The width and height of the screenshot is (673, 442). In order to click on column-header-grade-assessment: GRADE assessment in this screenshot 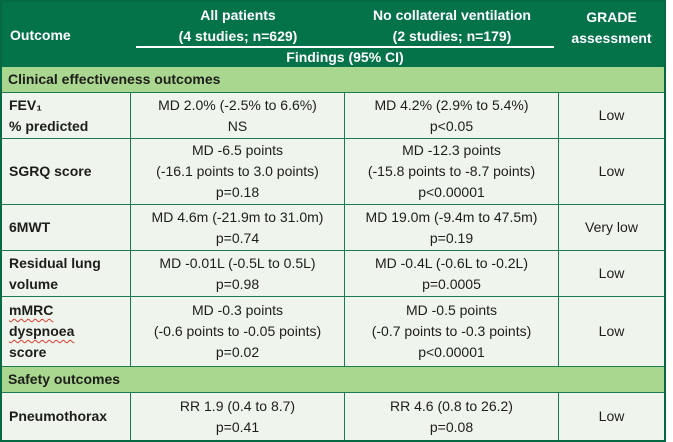, I will do `click(611, 34)`.